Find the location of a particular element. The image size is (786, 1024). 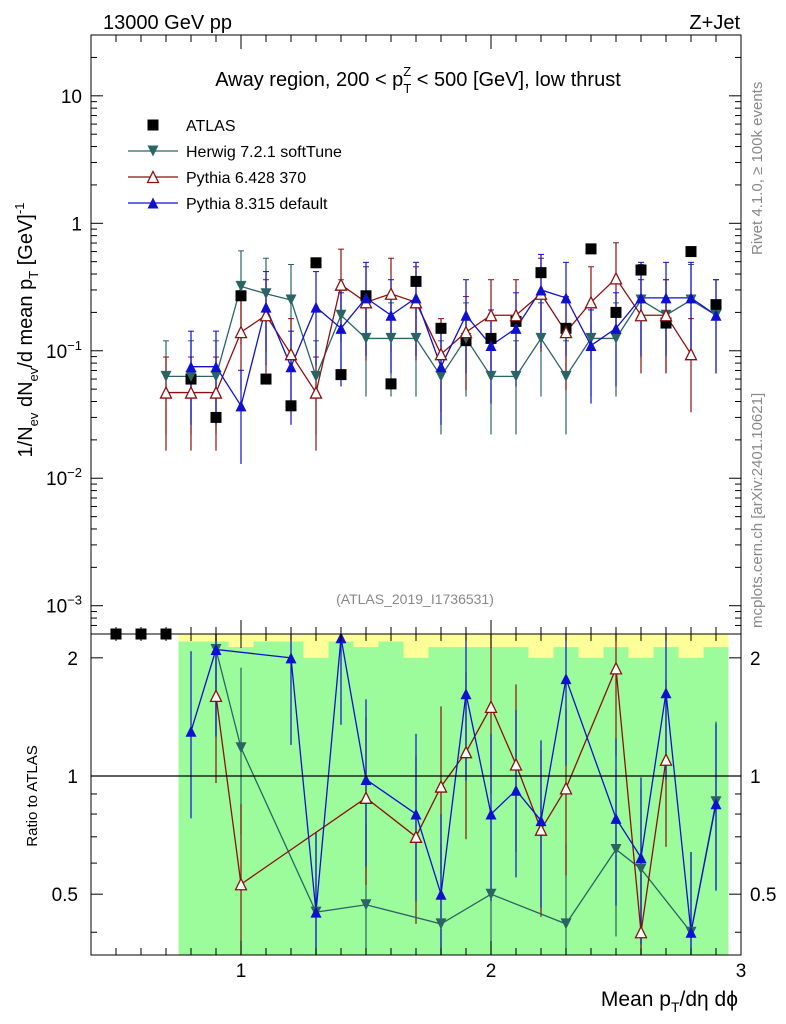

analysis-watermark: (ATLAS_2019_I1736531) is located at coordinates (415, 599).